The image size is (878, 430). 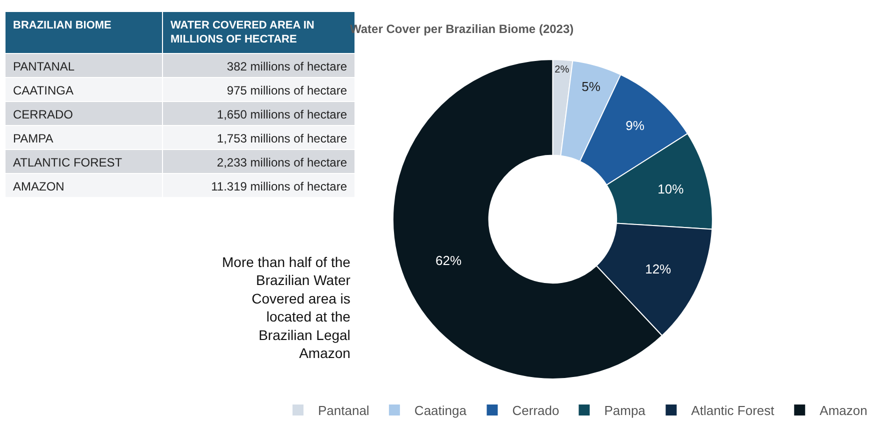 What do you see at coordinates (671, 188) in the screenshot?
I see `data-label: 10%` at bounding box center [671, 188].